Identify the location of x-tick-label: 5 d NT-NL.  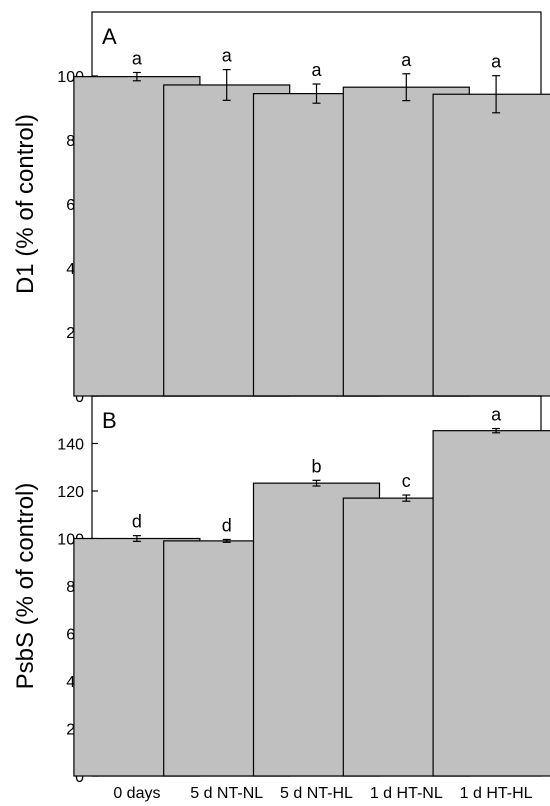
(226, 793).